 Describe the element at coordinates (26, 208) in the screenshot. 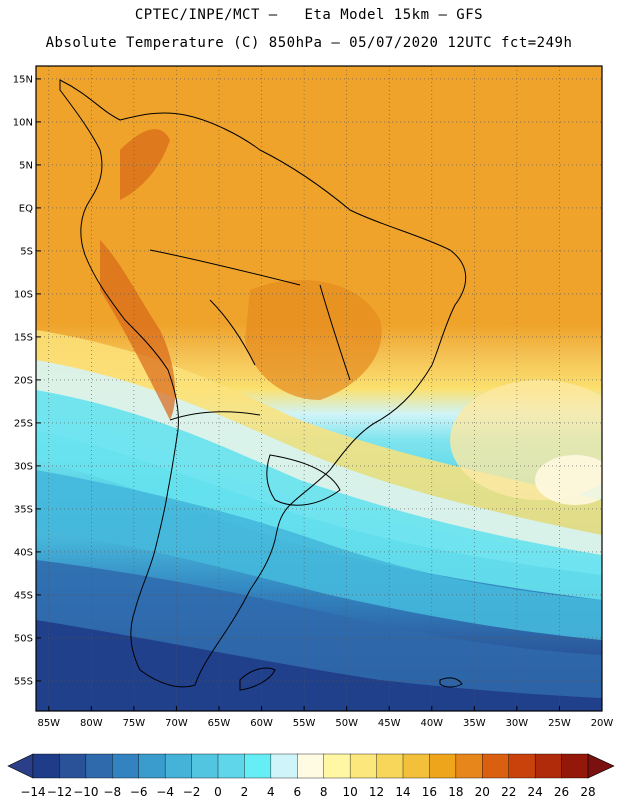

I see `lat-tick-label: EQ` at that location.